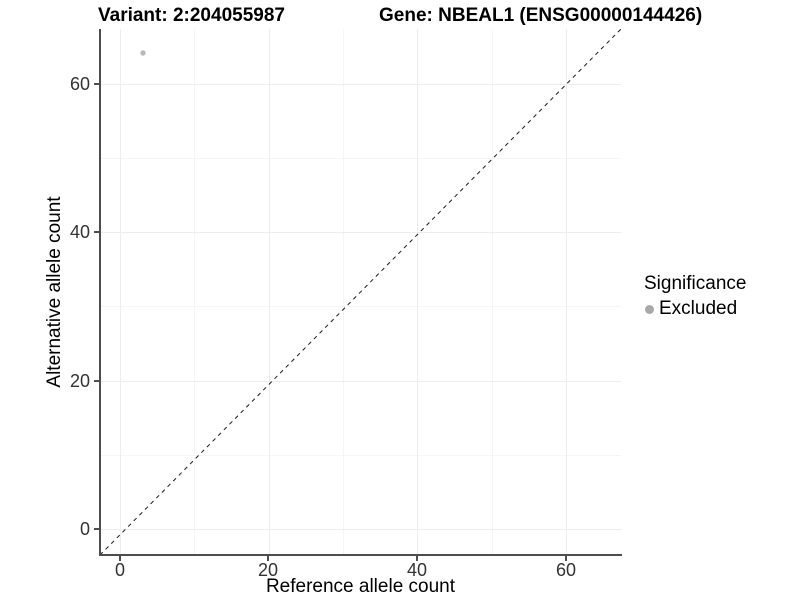  What do you see at coordinates (143, 53) in the screenshot?
I see `data-point-excluded` at bounding box center [143, 53].